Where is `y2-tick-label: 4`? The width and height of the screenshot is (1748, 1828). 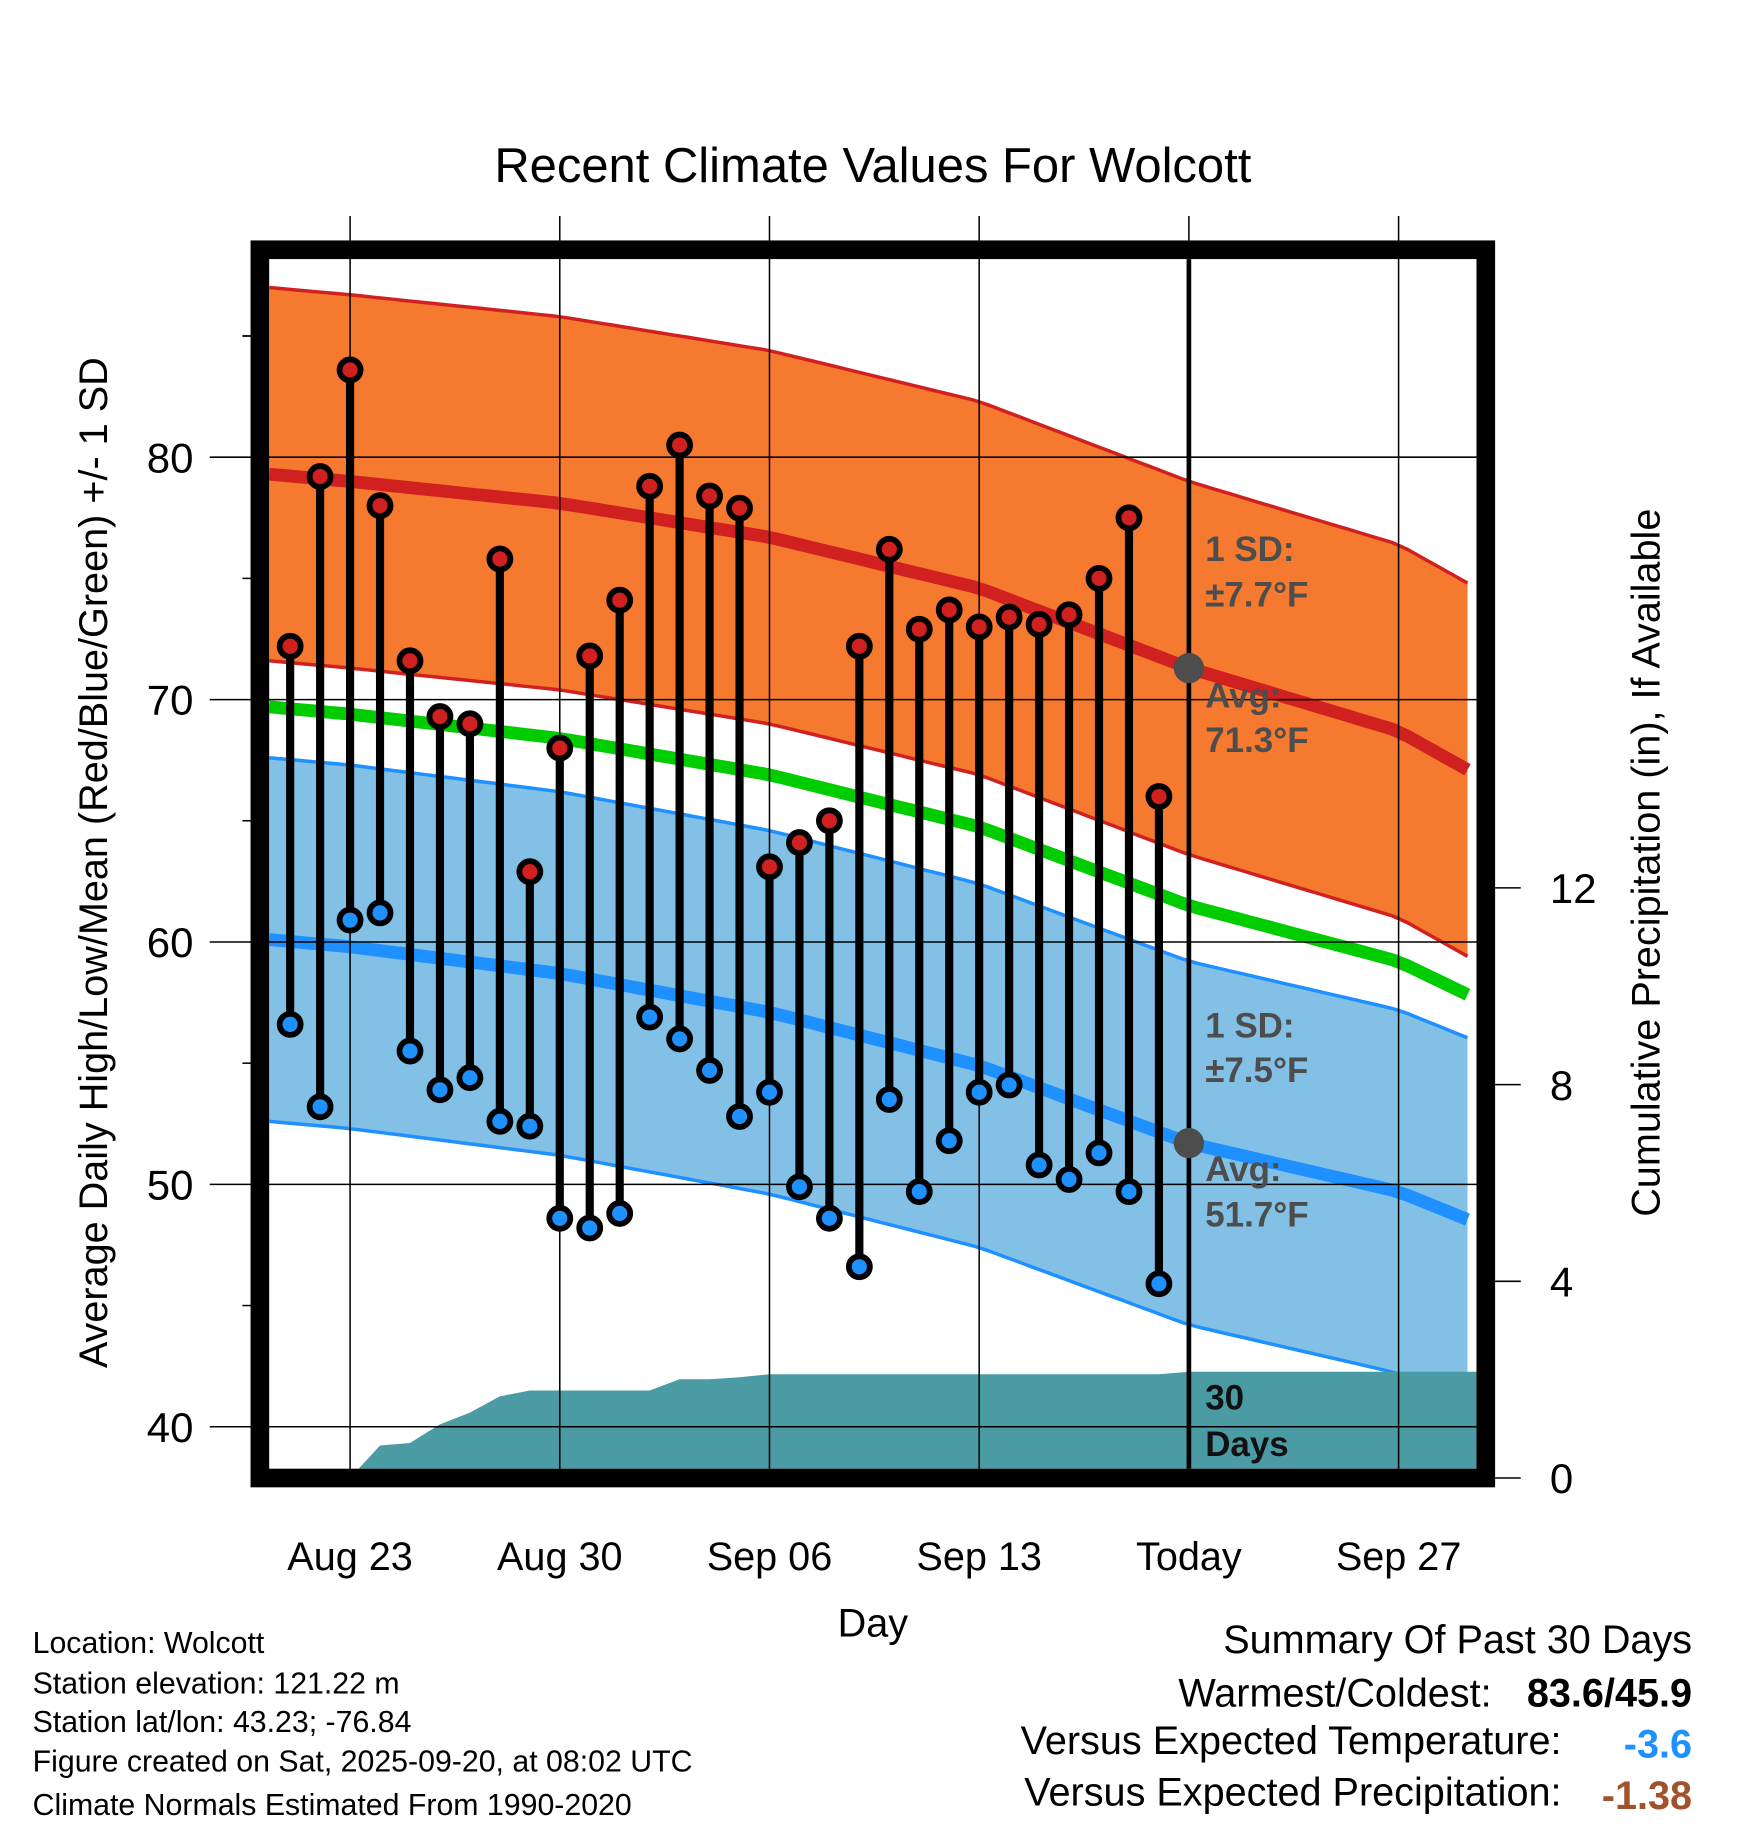 y2-tick-label: 4 is located at coordinates (1561, 1281).